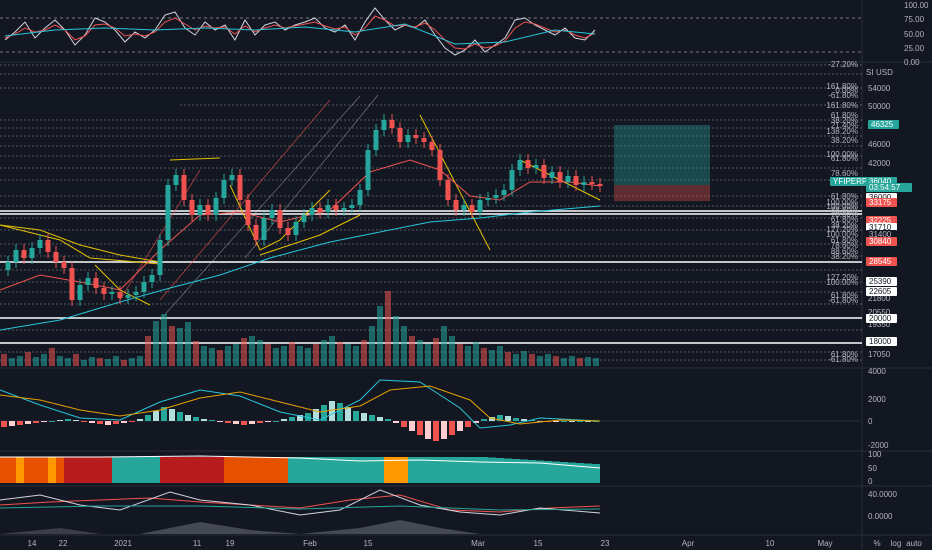  I want to click on fib-level-label: 88.60%, so click(844, 210).